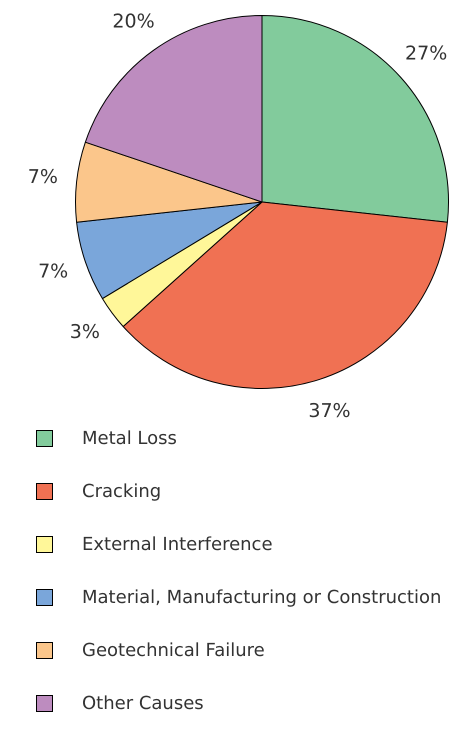 The image size is (473, 734). Describe the element at coordinates (426, 53) in the screenshot. I see `data-label: 27%` at that location.